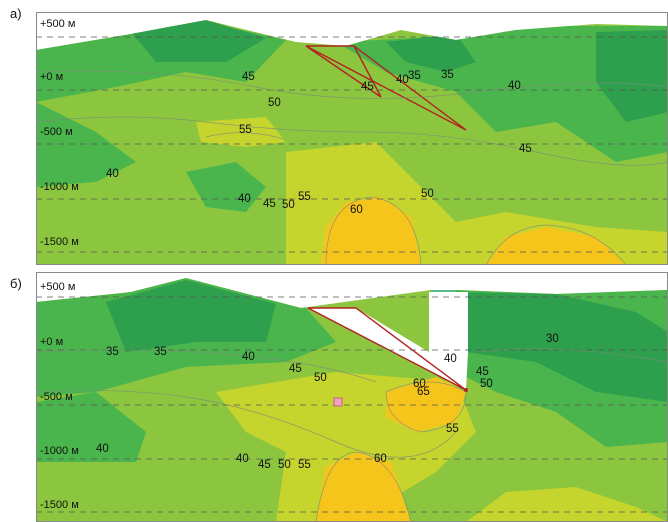 Image resolution: width=668 pixels, height=522 pixels. I want to click on panel-b-yellowgreen-zone-bottom-right, so click(567, 504).